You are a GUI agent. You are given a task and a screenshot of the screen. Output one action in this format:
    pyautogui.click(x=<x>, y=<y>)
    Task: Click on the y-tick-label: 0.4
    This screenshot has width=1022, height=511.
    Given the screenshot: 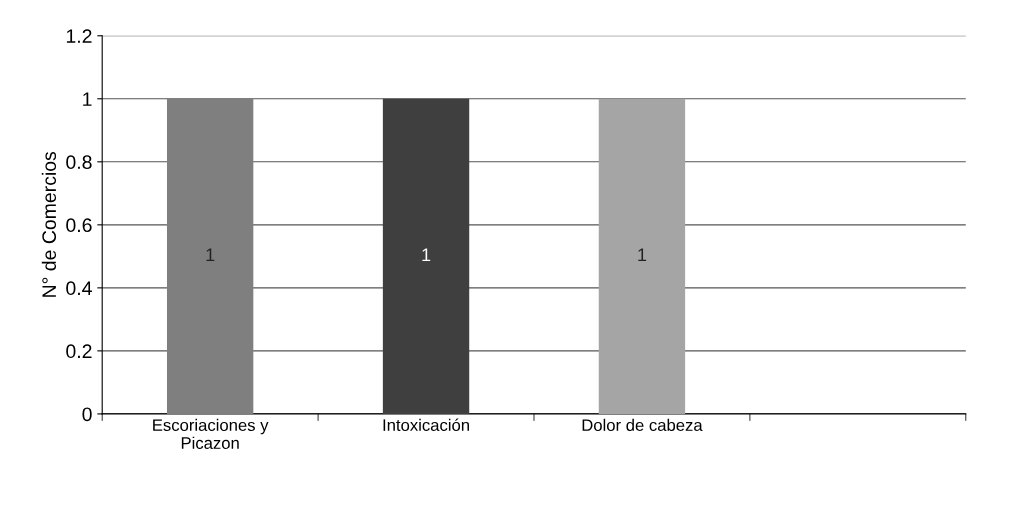 What is the action you would take?
    pyautogui.click(x=79, y=288)
    